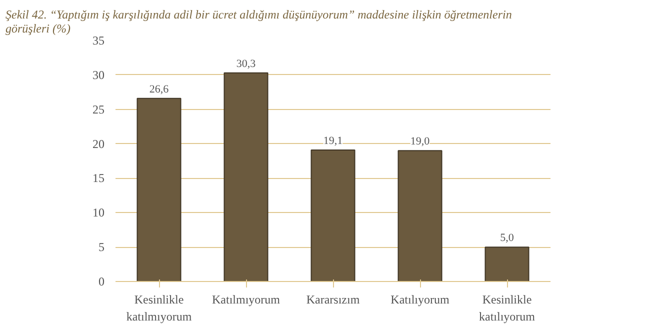  I want to click on y-tick-label: 35, so click(98, 41).